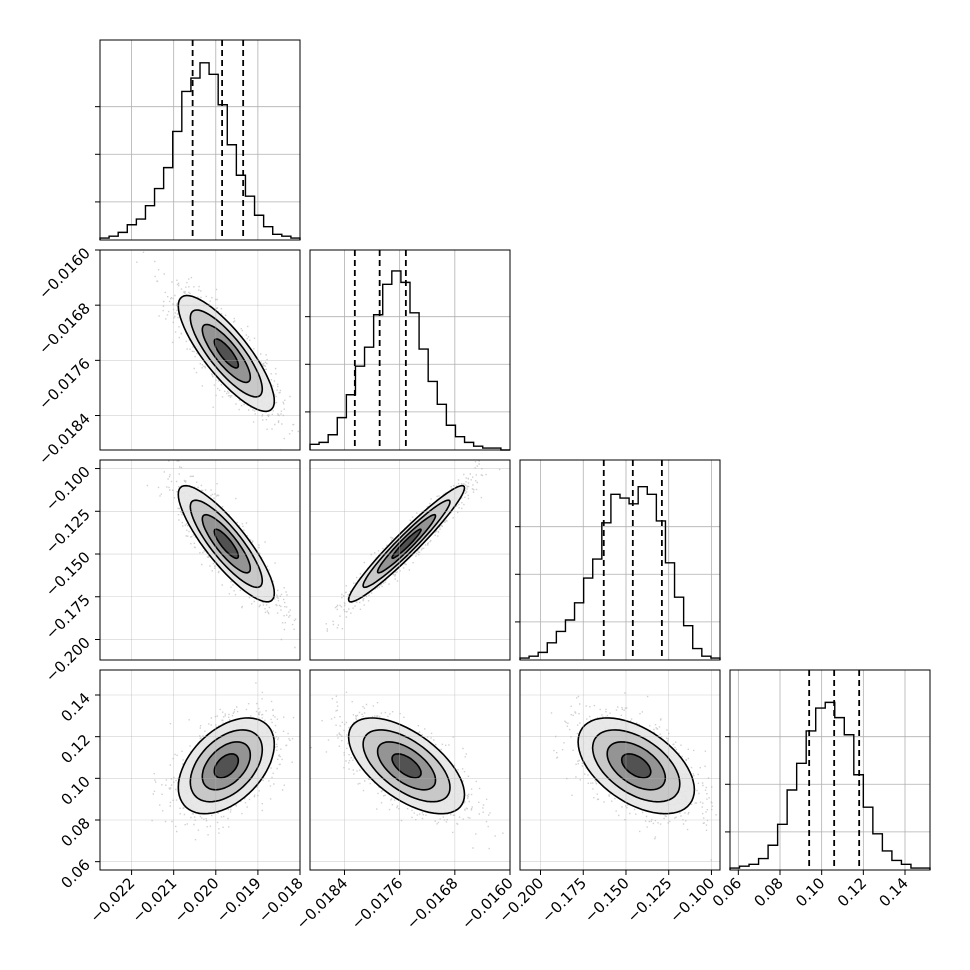 This screenshot has height=970, width=970. I want to click on x-tick-label: −0.175, so click(564, 900).